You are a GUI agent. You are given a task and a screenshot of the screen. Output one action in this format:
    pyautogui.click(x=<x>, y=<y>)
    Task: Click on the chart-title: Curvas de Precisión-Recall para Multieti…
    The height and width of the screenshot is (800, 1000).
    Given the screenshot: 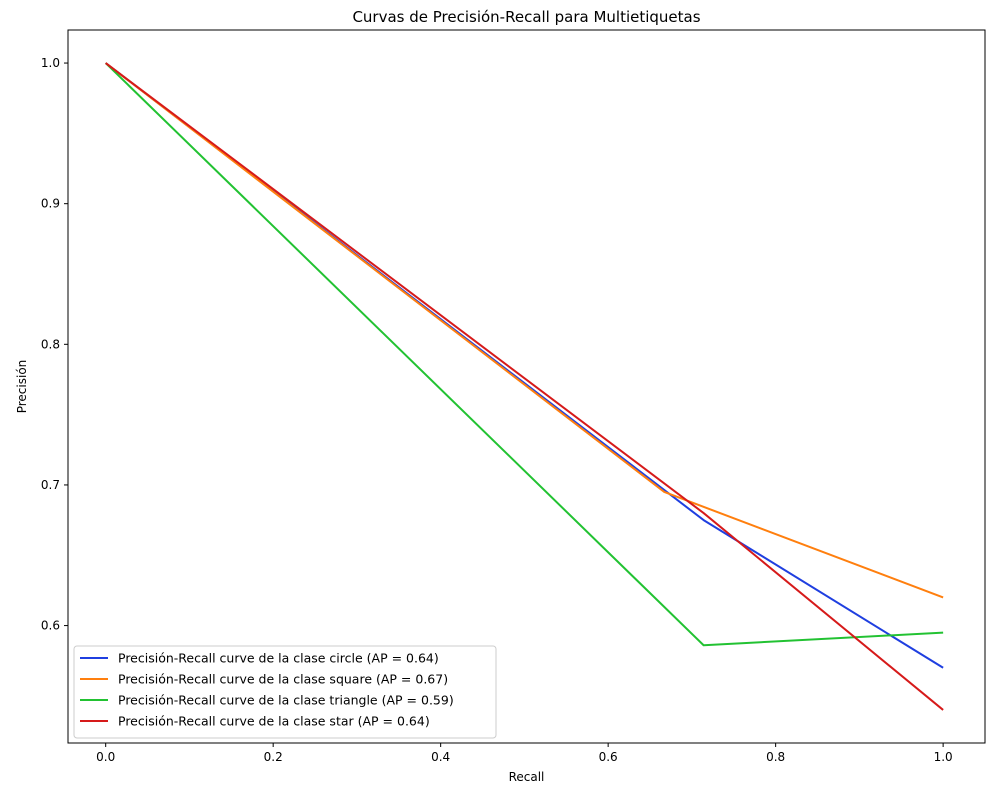 What is the action you would take?
    pyautogui.click(x=526, y=17)
    